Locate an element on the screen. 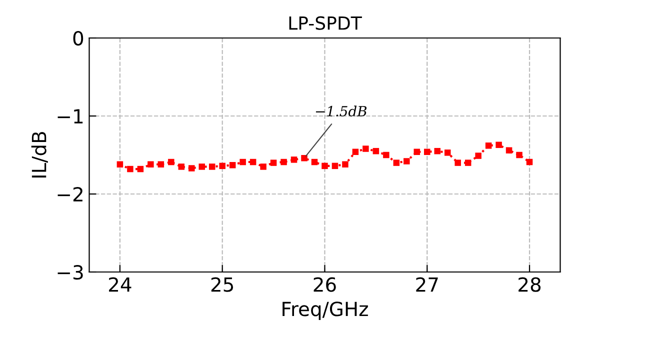  annotation: −1.5dB is located at coordinates (341, 111).